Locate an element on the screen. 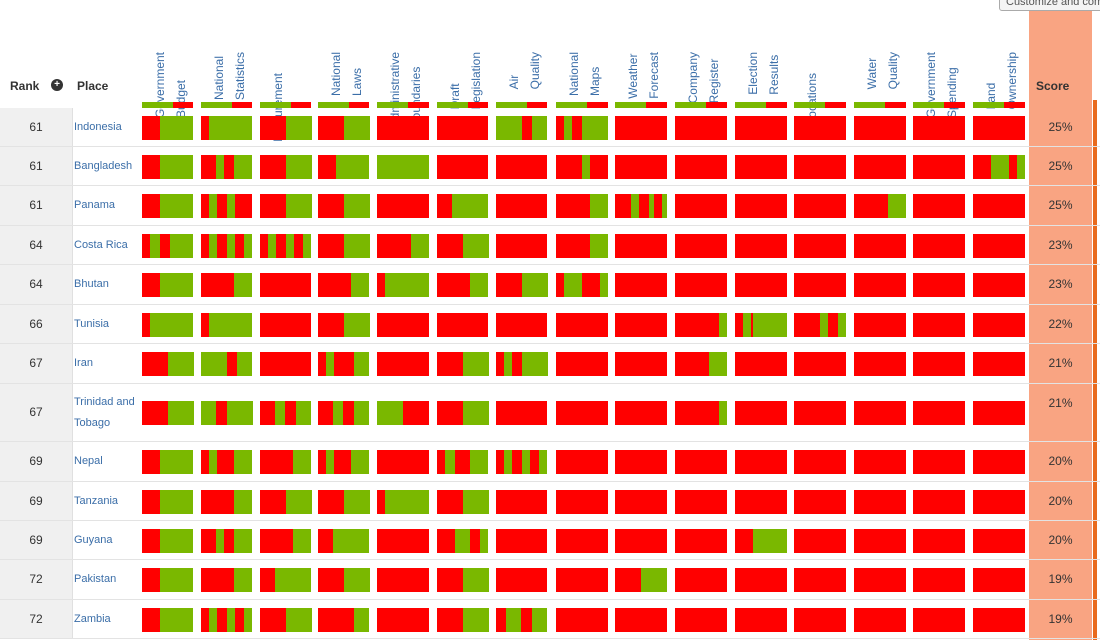 This screenshot has height=640, width=1100. place-link: Panama is located at coordinates (94, 205).